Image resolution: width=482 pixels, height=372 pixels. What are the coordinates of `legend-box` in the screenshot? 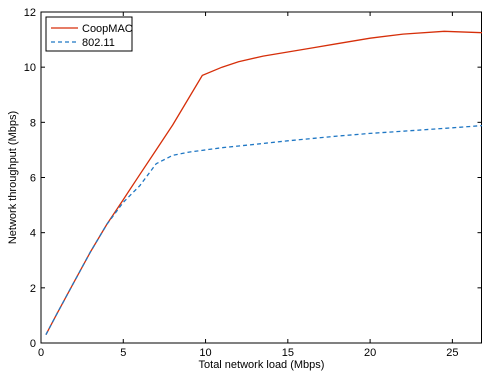 It's located at (89, 34).